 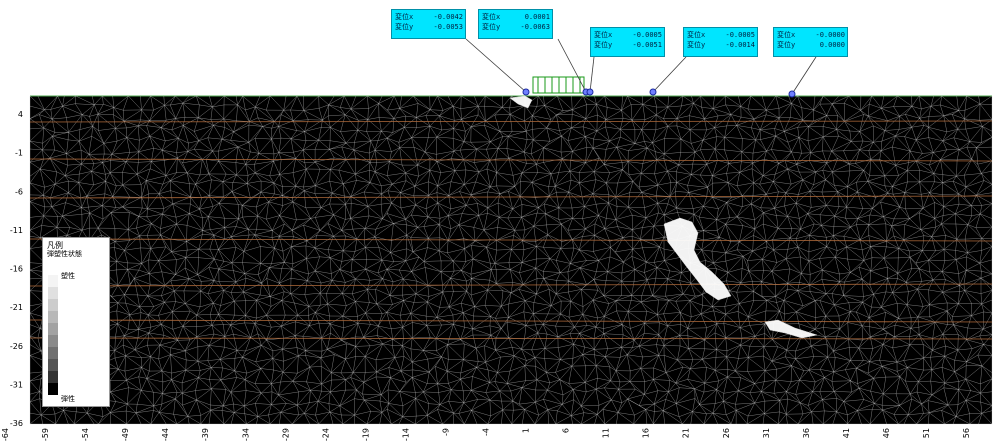 What do you see at coordinates (125, 434) in the screenshot?
I see `x-tick-label: -49` at bounding box center [125, 434].